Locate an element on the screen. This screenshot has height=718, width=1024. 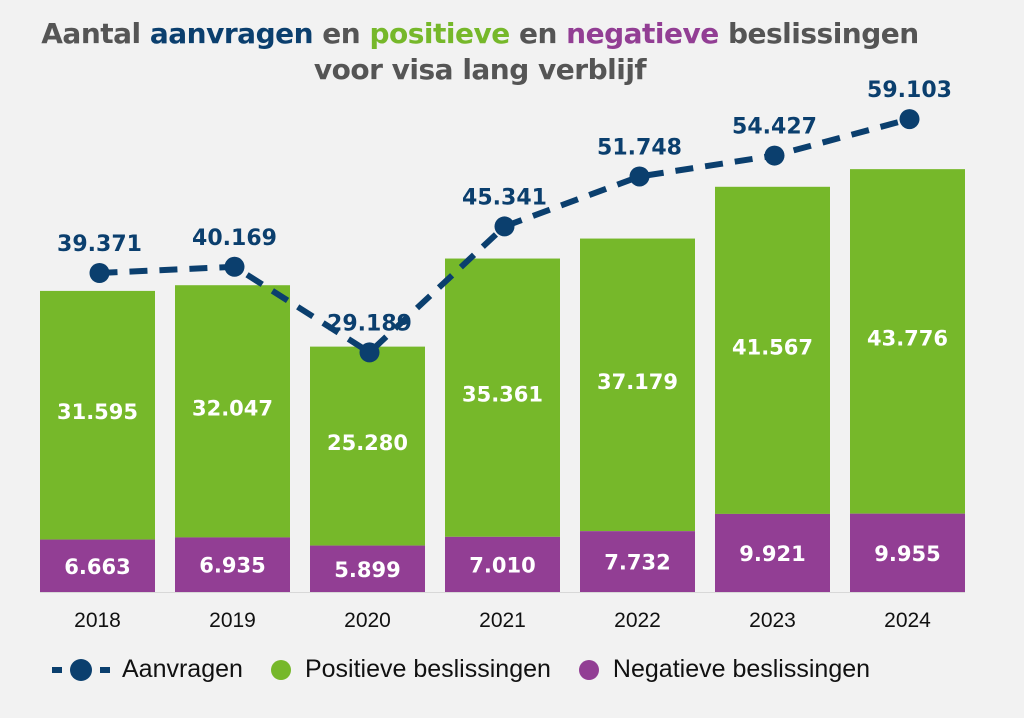
data-label-aanvragen: 40.169 is located at coordinates (234, 238).